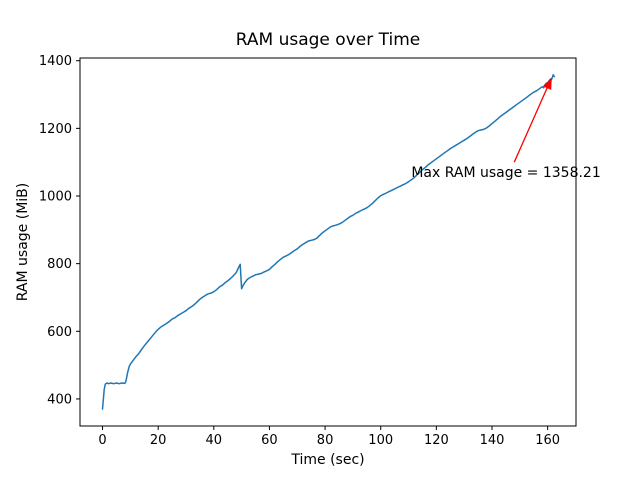 This screenshot has height=484, width=640. Describe the element at coordinates (328, 40) in the screenshot. I see `chart-title: RAM usage over Time` at that location.